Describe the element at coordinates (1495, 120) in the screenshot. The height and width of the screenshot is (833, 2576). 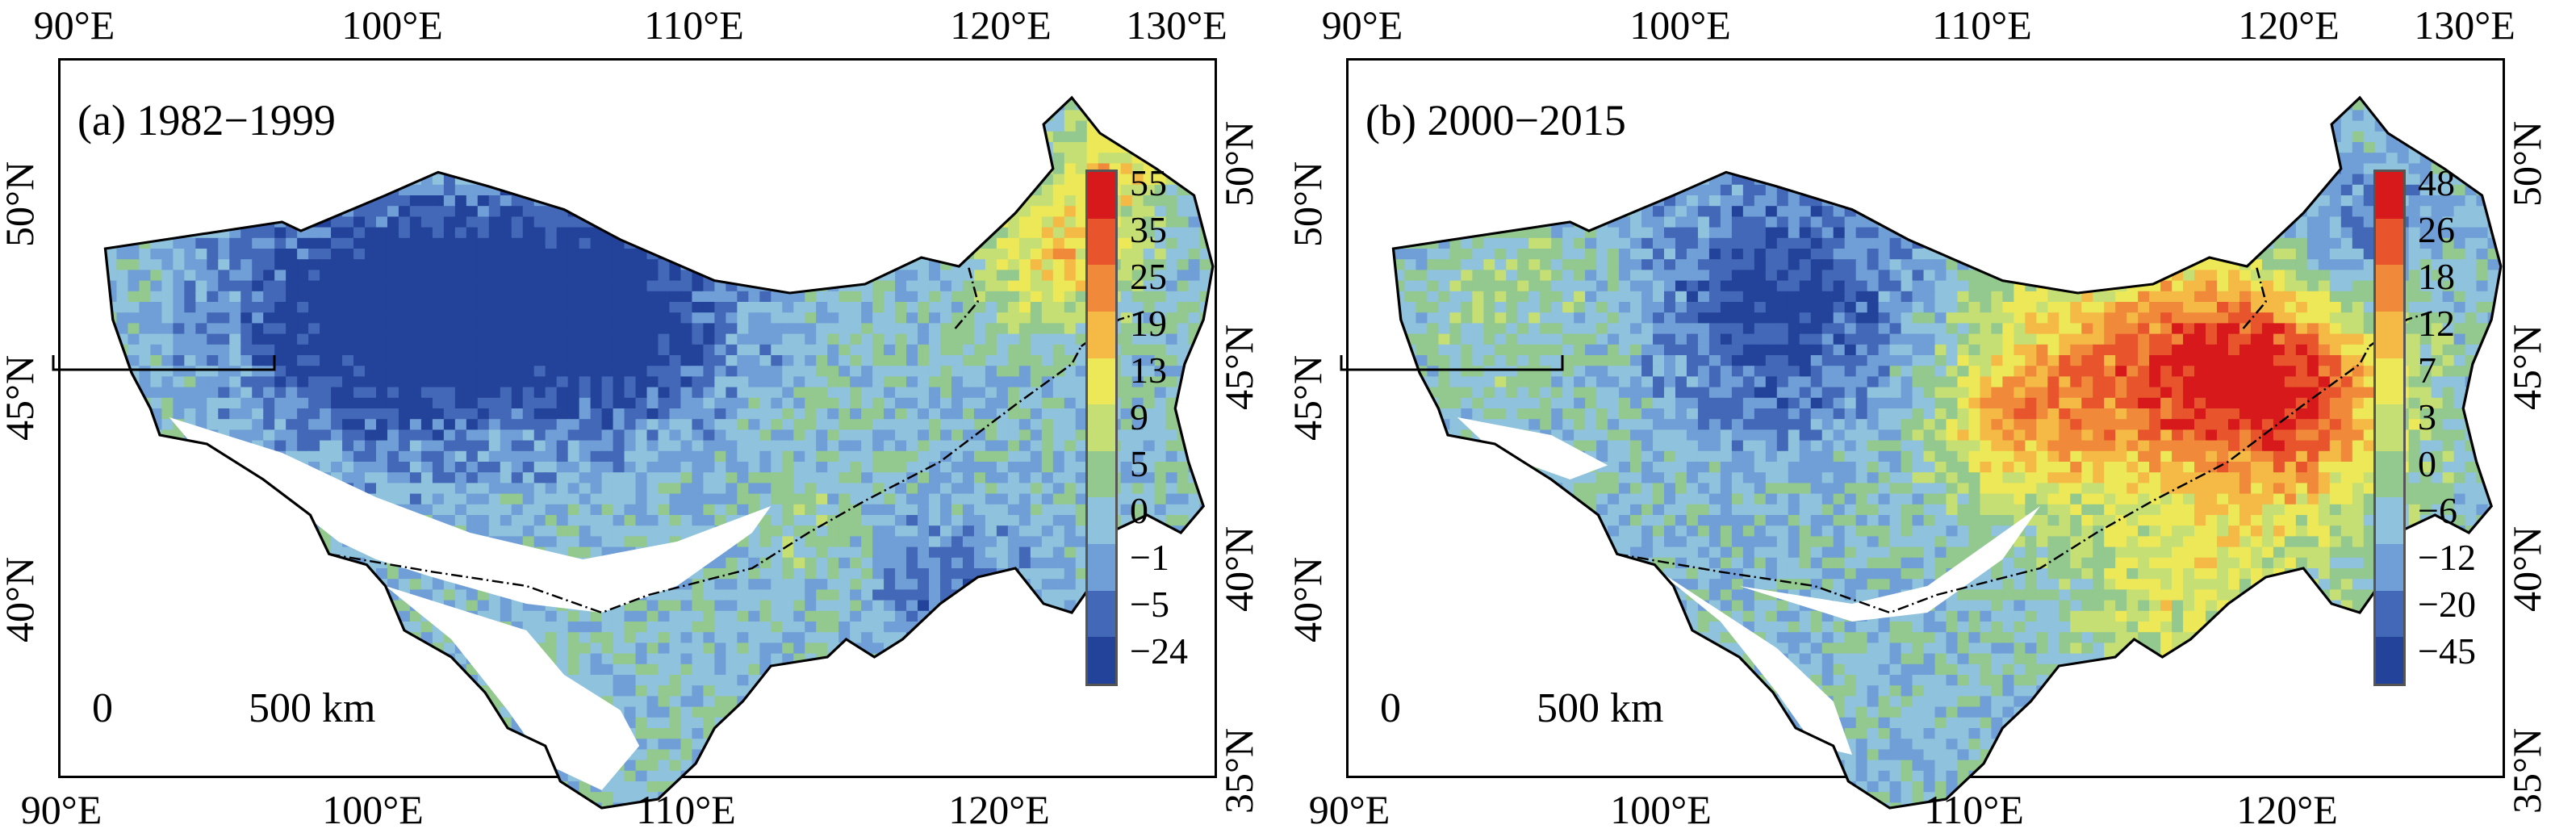
I see `panel-title: (b) 2000−2015` at that location.